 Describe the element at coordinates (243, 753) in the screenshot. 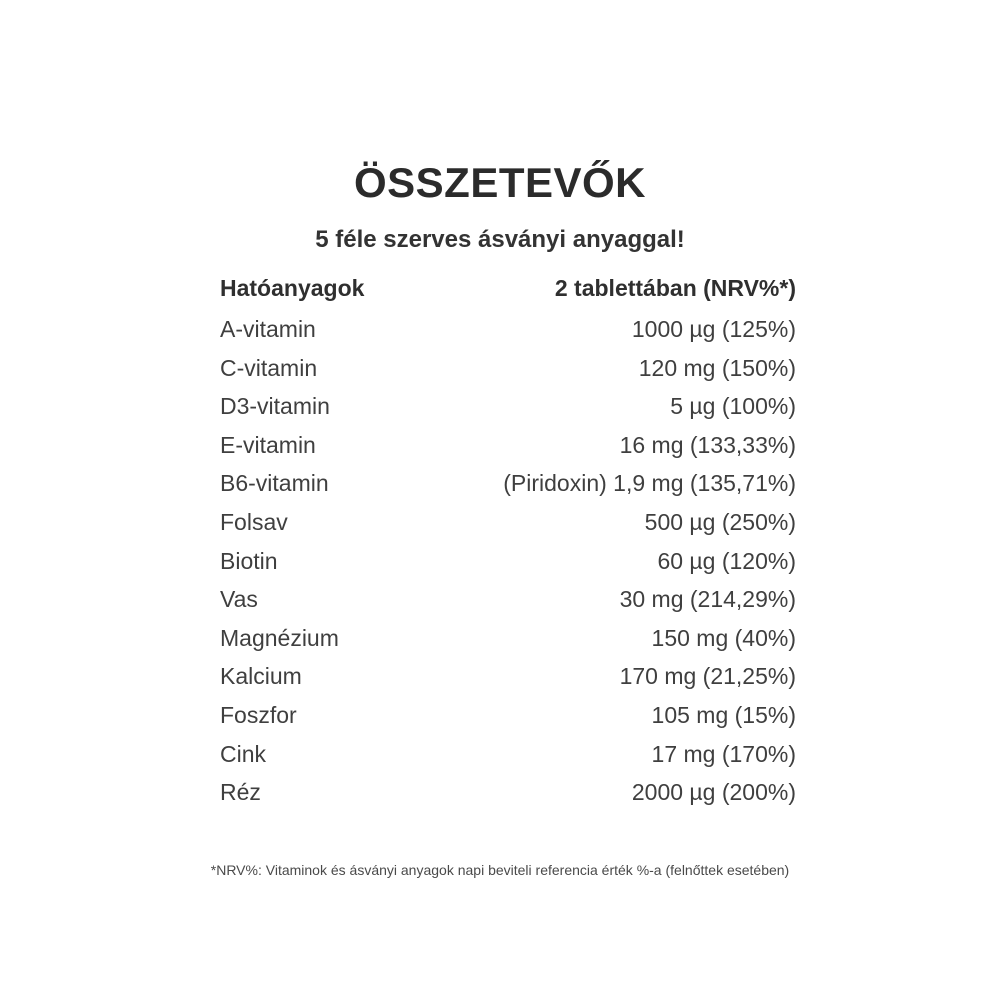

I see `ingredient-name: Cink` at that location.